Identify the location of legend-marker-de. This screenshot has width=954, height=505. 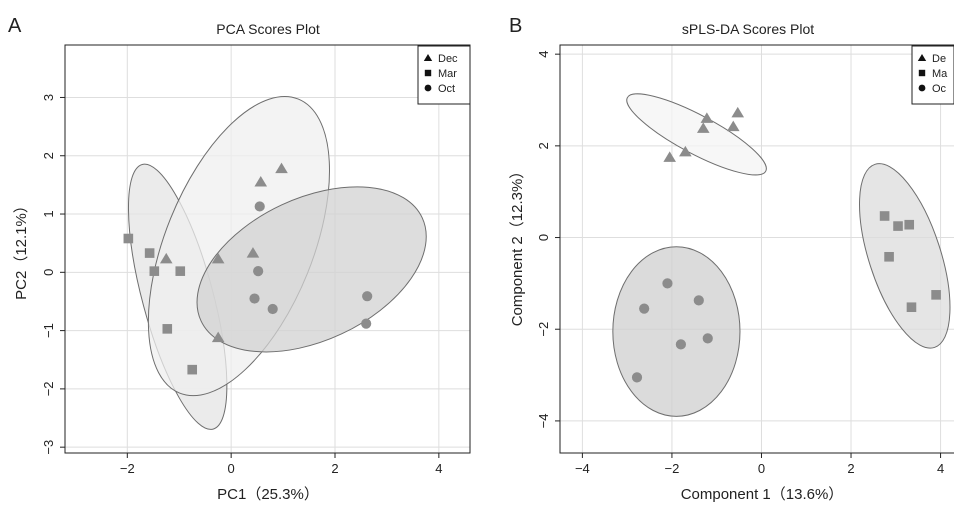
(922, 57).